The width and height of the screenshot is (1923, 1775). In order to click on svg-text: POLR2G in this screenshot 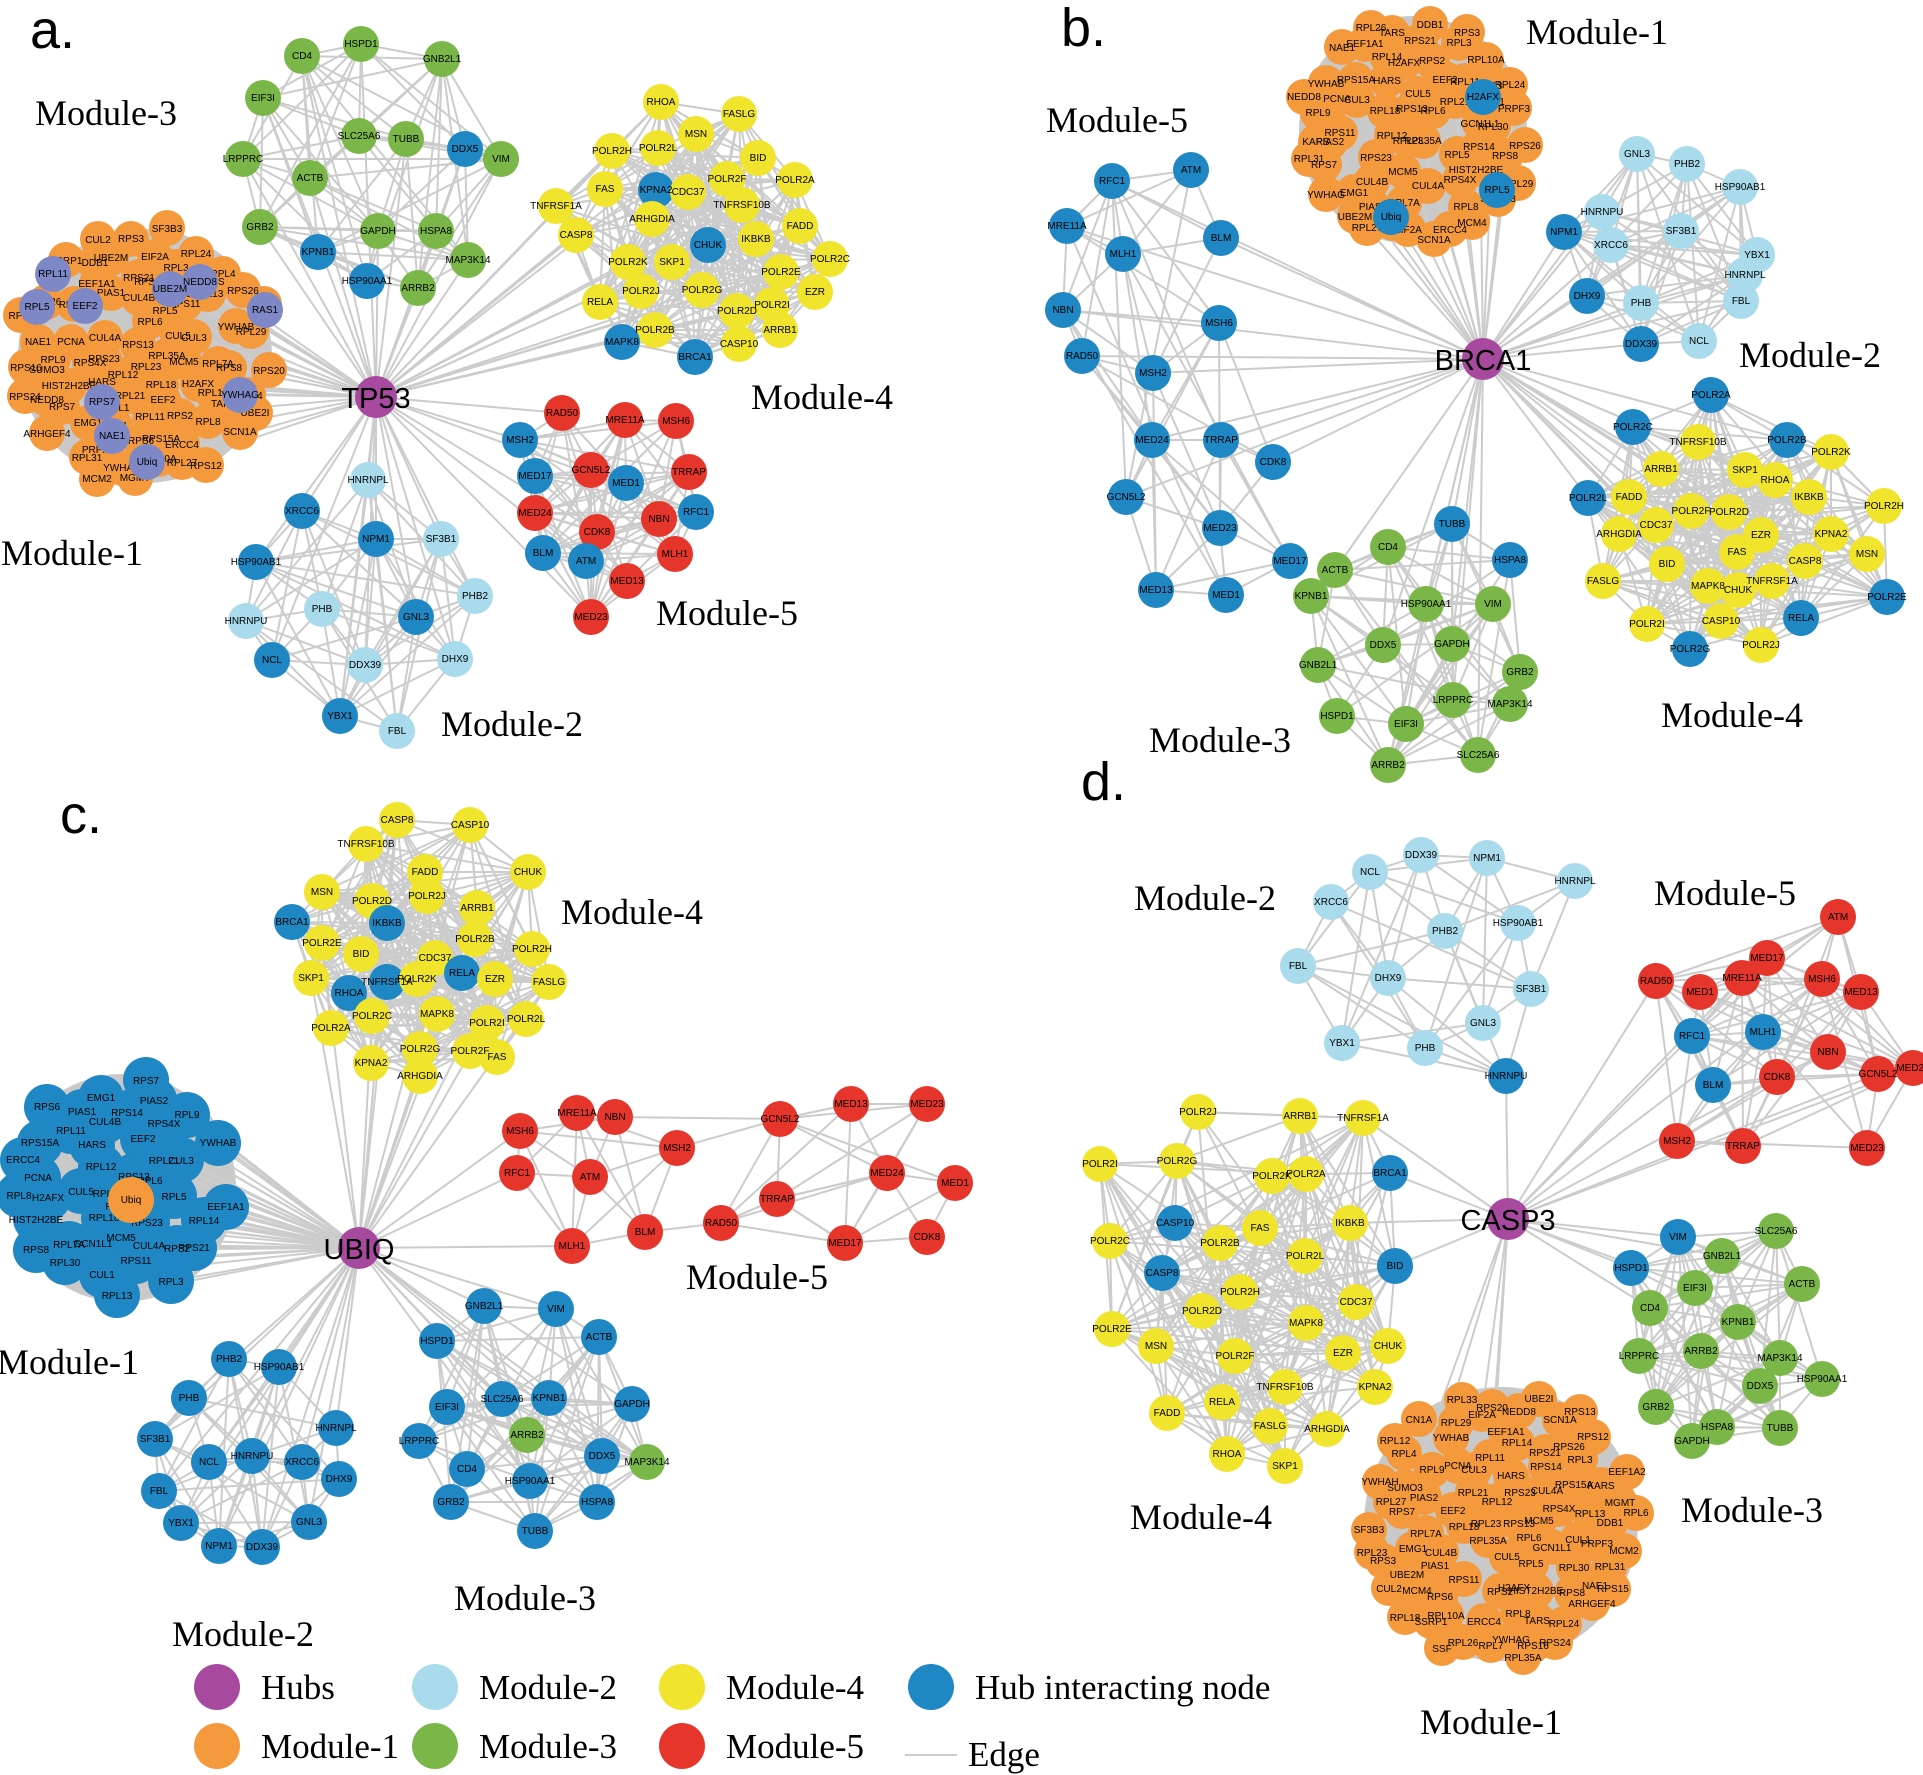, I will do `click(702, 290)`.